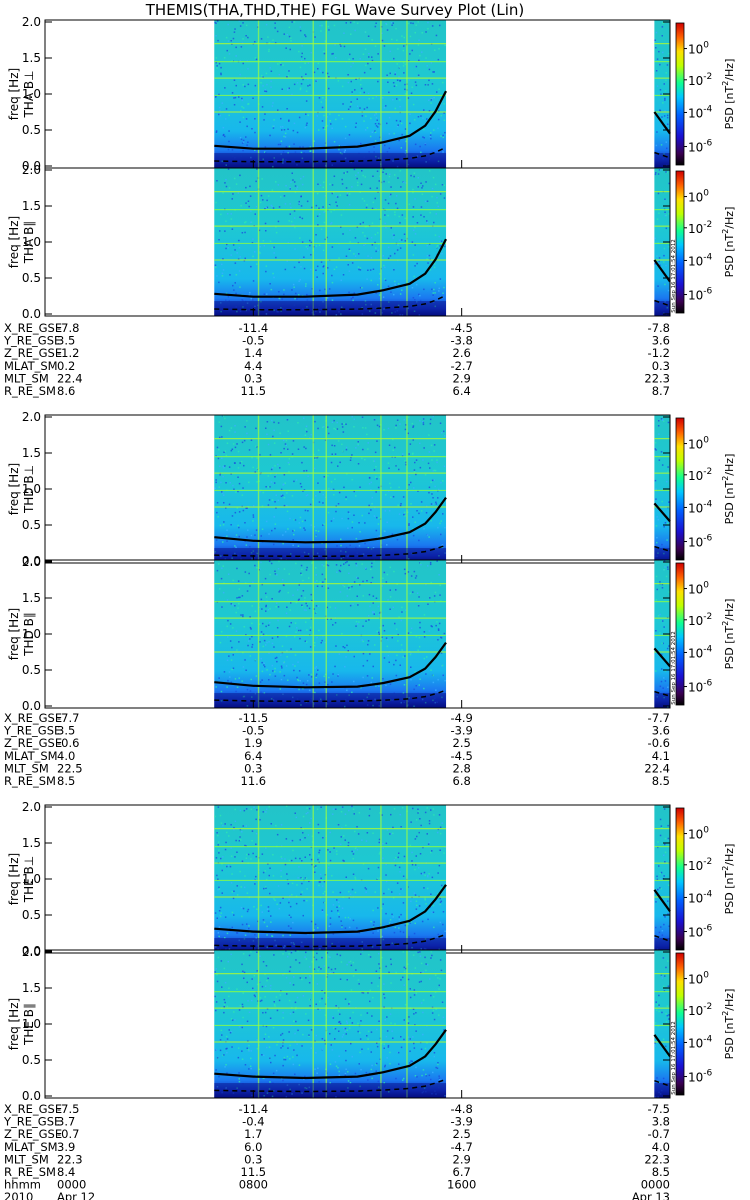  Describe the element at coordinates (461, 1109) in the screenshot. I see `ephemeris-value: -4.8` at that location.